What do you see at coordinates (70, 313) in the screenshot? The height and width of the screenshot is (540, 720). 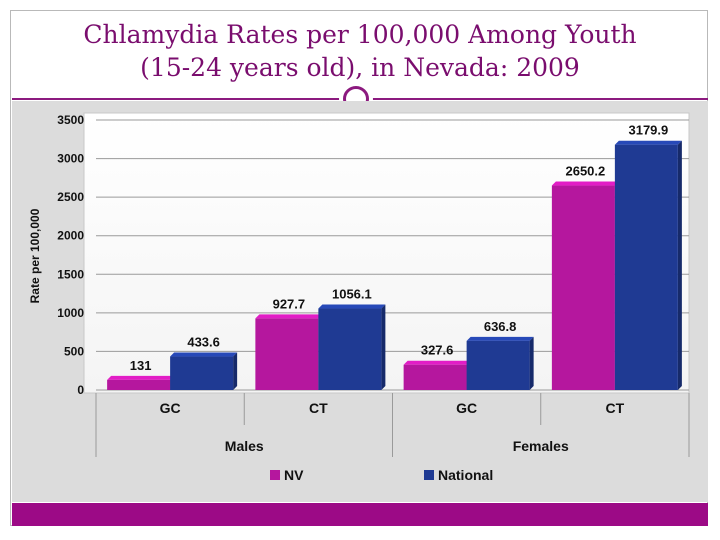 I see `y-tick-label: 1000` at bounding box center [70, 313].